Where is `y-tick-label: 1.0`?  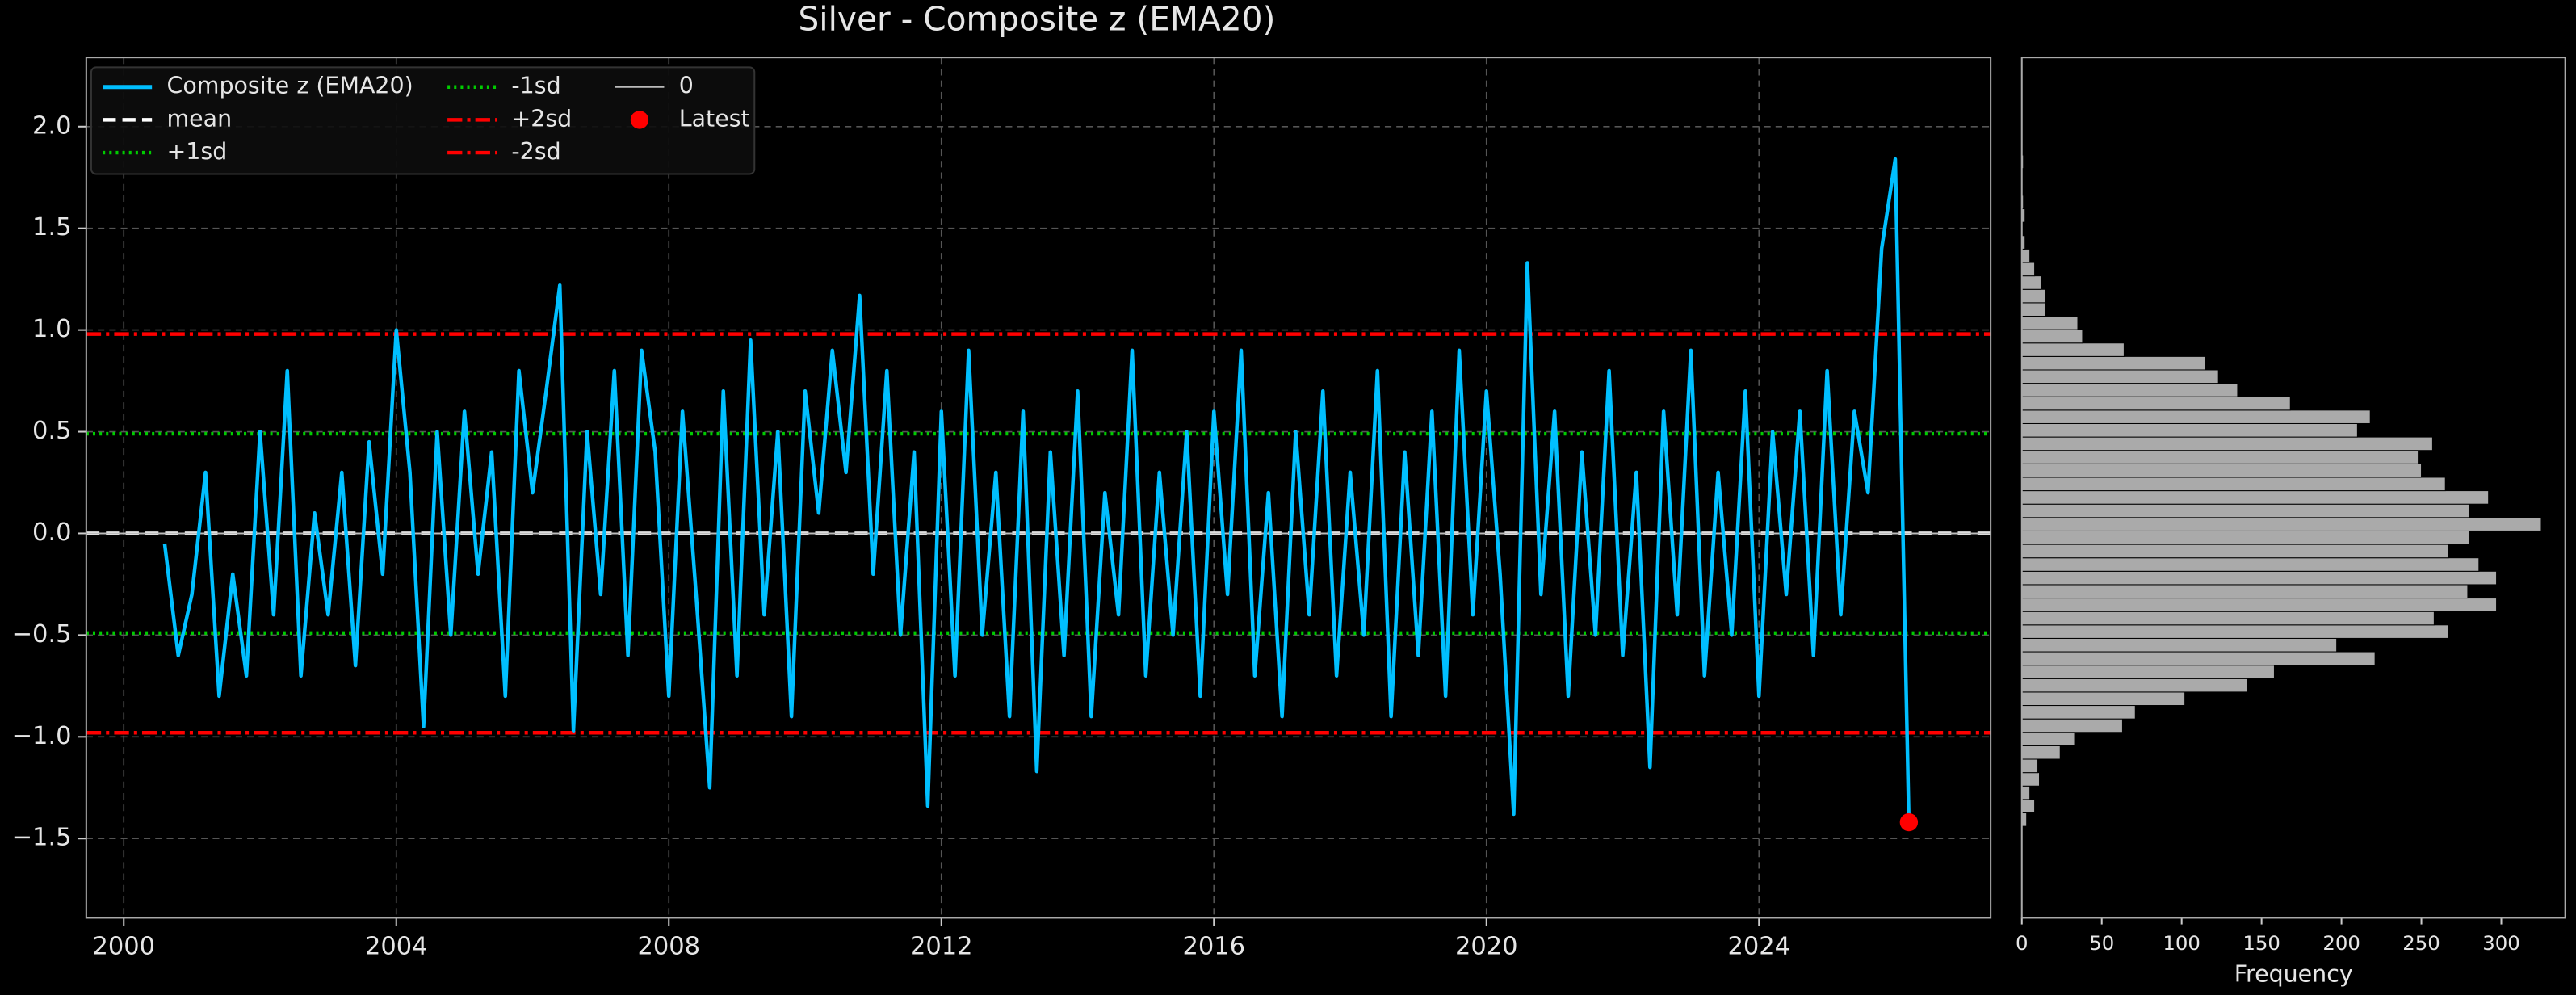 y-tick-label: 1.0 is located at coordinates (51, 329).